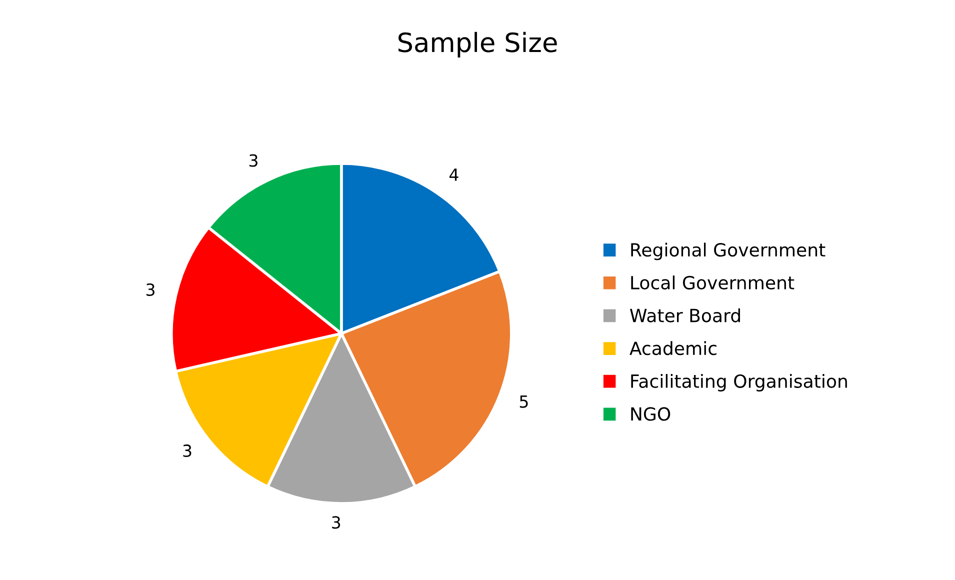 This screenshot has width=955, height=580. Describe the element at coordinates (477, 45) in the screenshot. I see `chart-title: Sample Size` at that location.